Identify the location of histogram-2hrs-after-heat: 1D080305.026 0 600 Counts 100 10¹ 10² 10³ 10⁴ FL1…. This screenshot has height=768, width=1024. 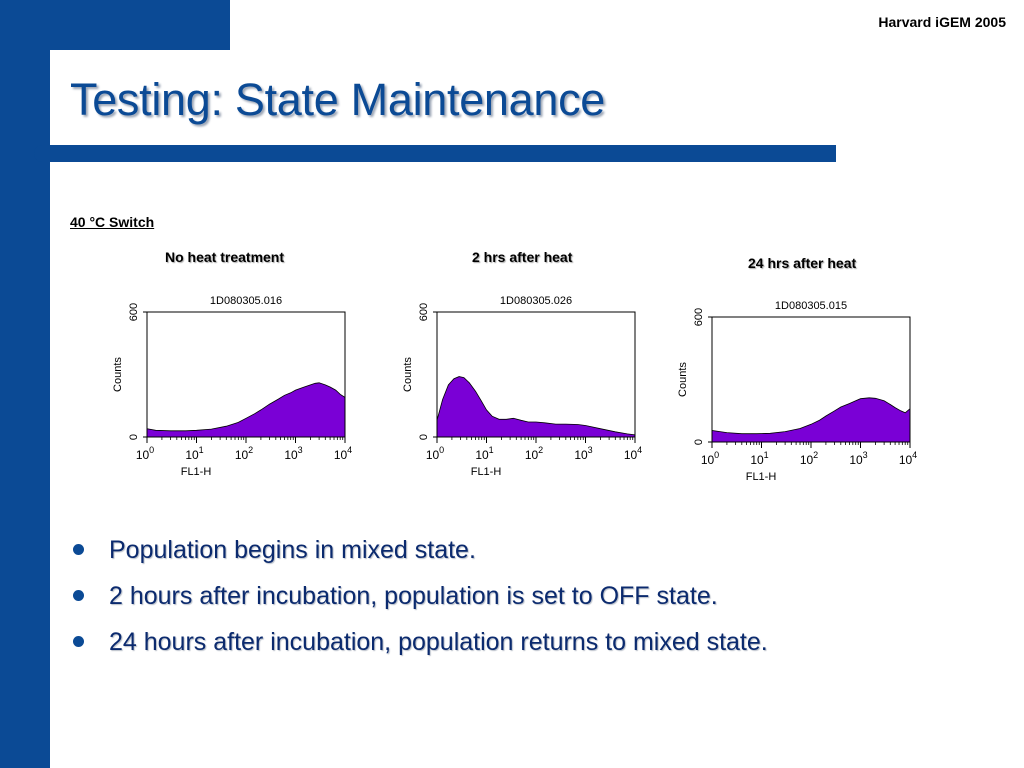
(522, 386).